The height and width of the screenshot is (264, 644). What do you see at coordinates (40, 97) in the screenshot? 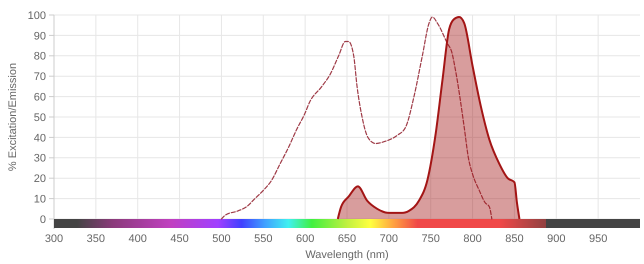
I see `y-tick-label: 60` at bounding box center [40, 97].